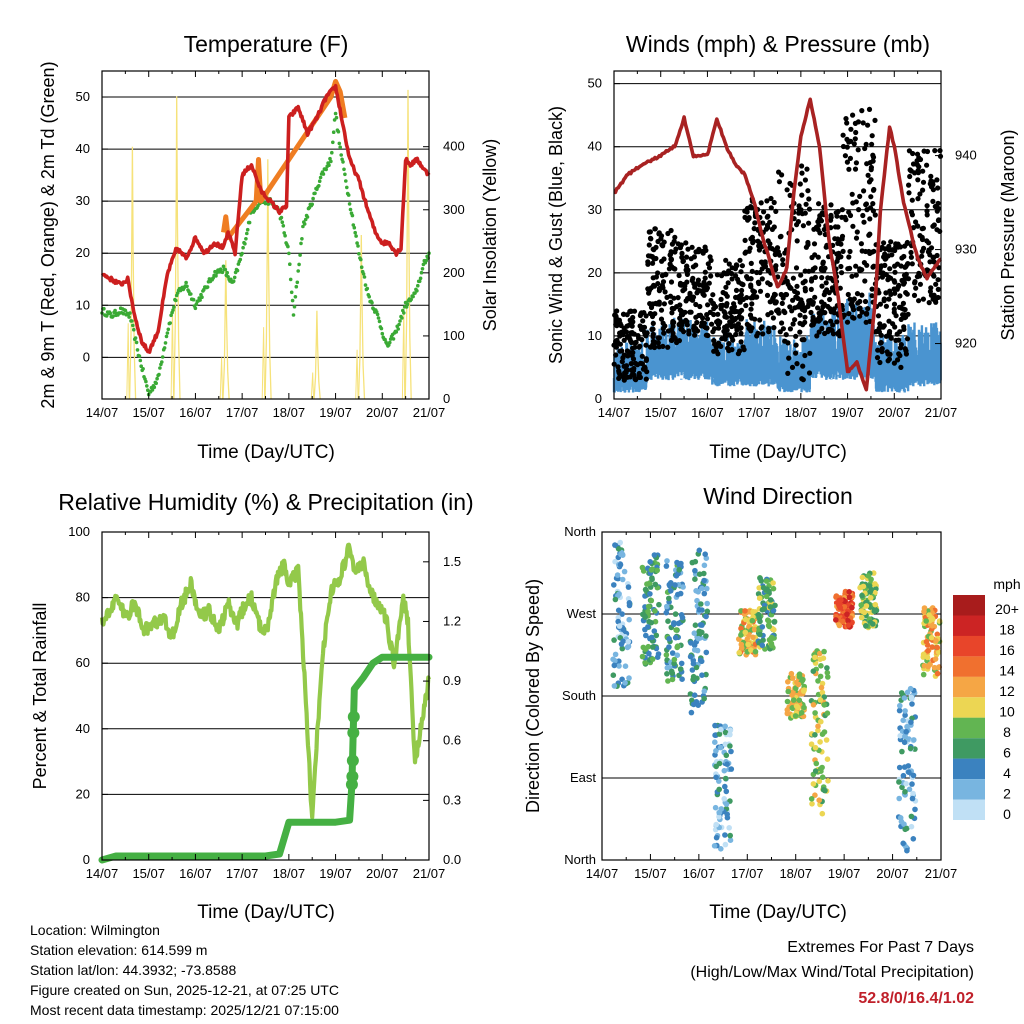 This screenshot has width=1024, height=1024. I want to click on temperature-xtick-label: 21/07, so click(429, 412).